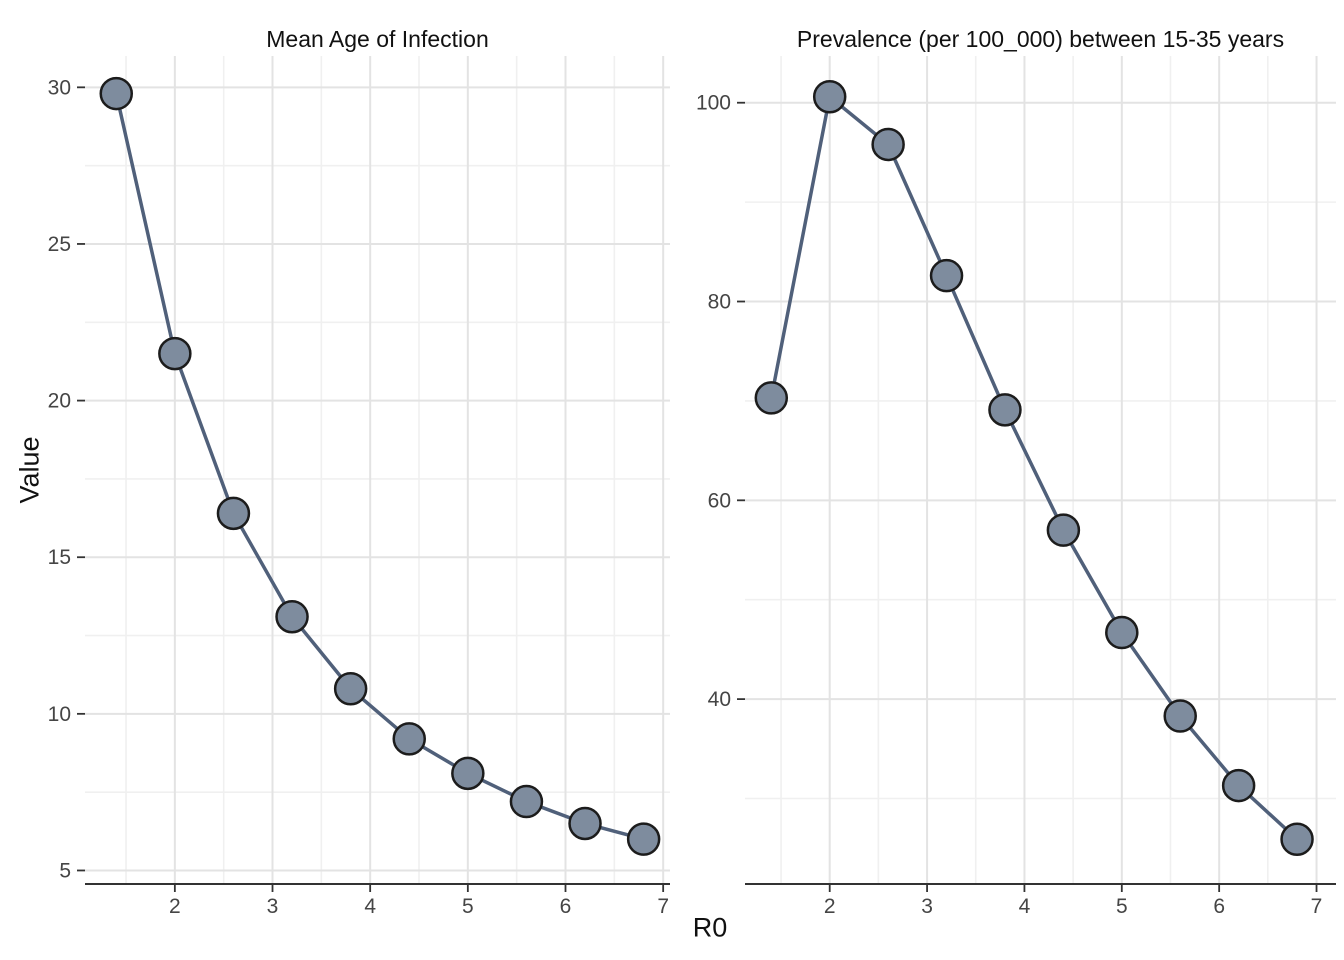 The height and width of the screenshot is (960, 1344). Describe the element at coordinates (719, 500) in the screenshot. I see `y-tick-label: 60` at that location.